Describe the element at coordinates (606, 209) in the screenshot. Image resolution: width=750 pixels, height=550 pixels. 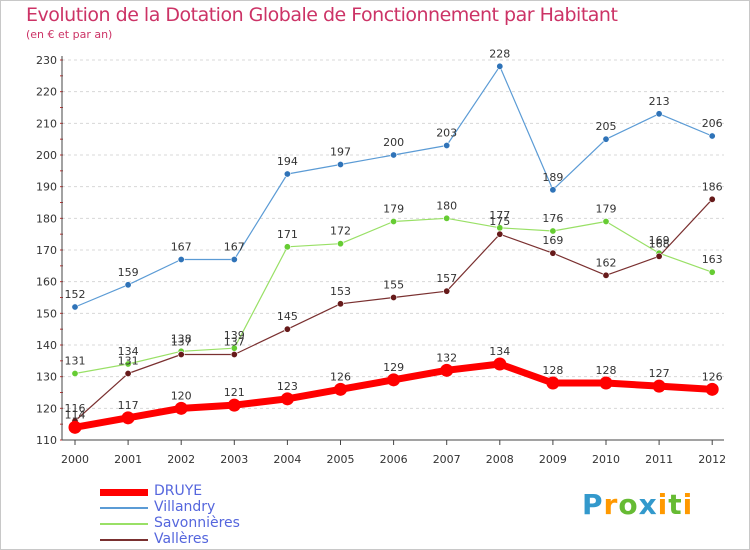
I see `data-label: 179` at that location.